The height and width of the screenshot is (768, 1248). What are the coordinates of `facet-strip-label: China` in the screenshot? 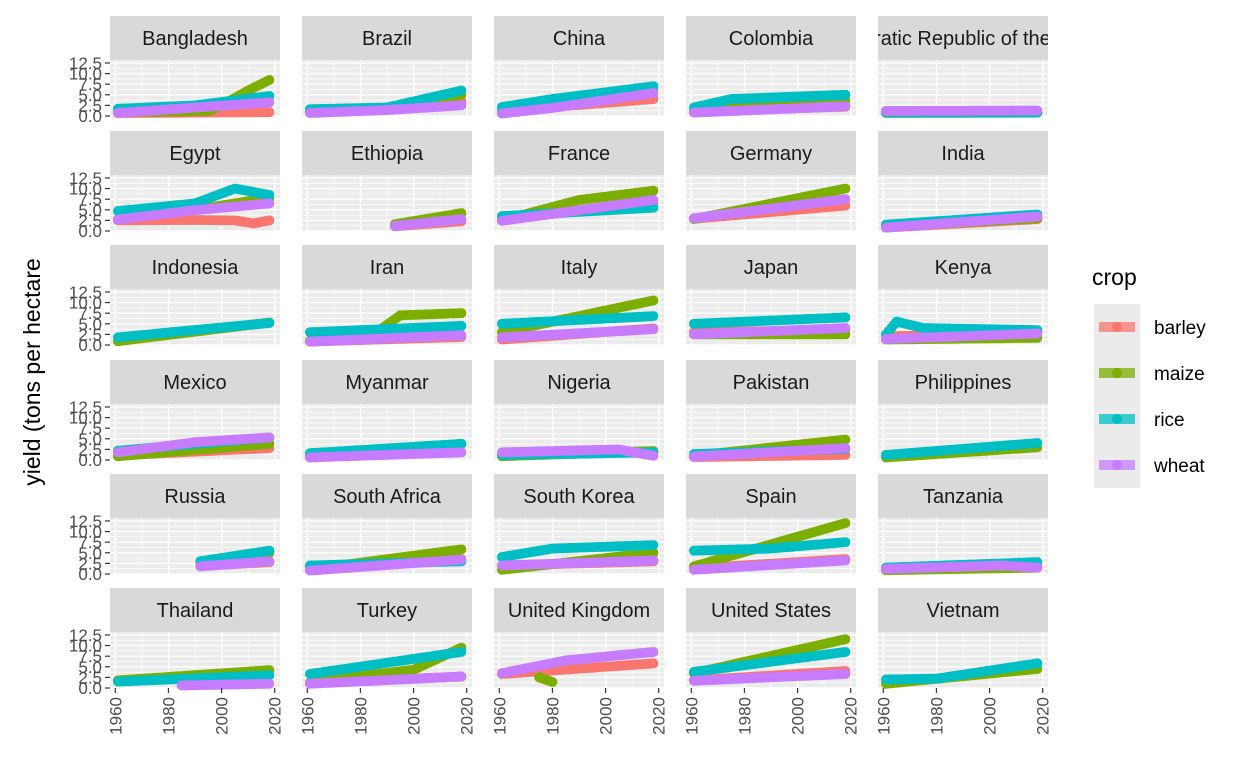 It's located at (579, 39).